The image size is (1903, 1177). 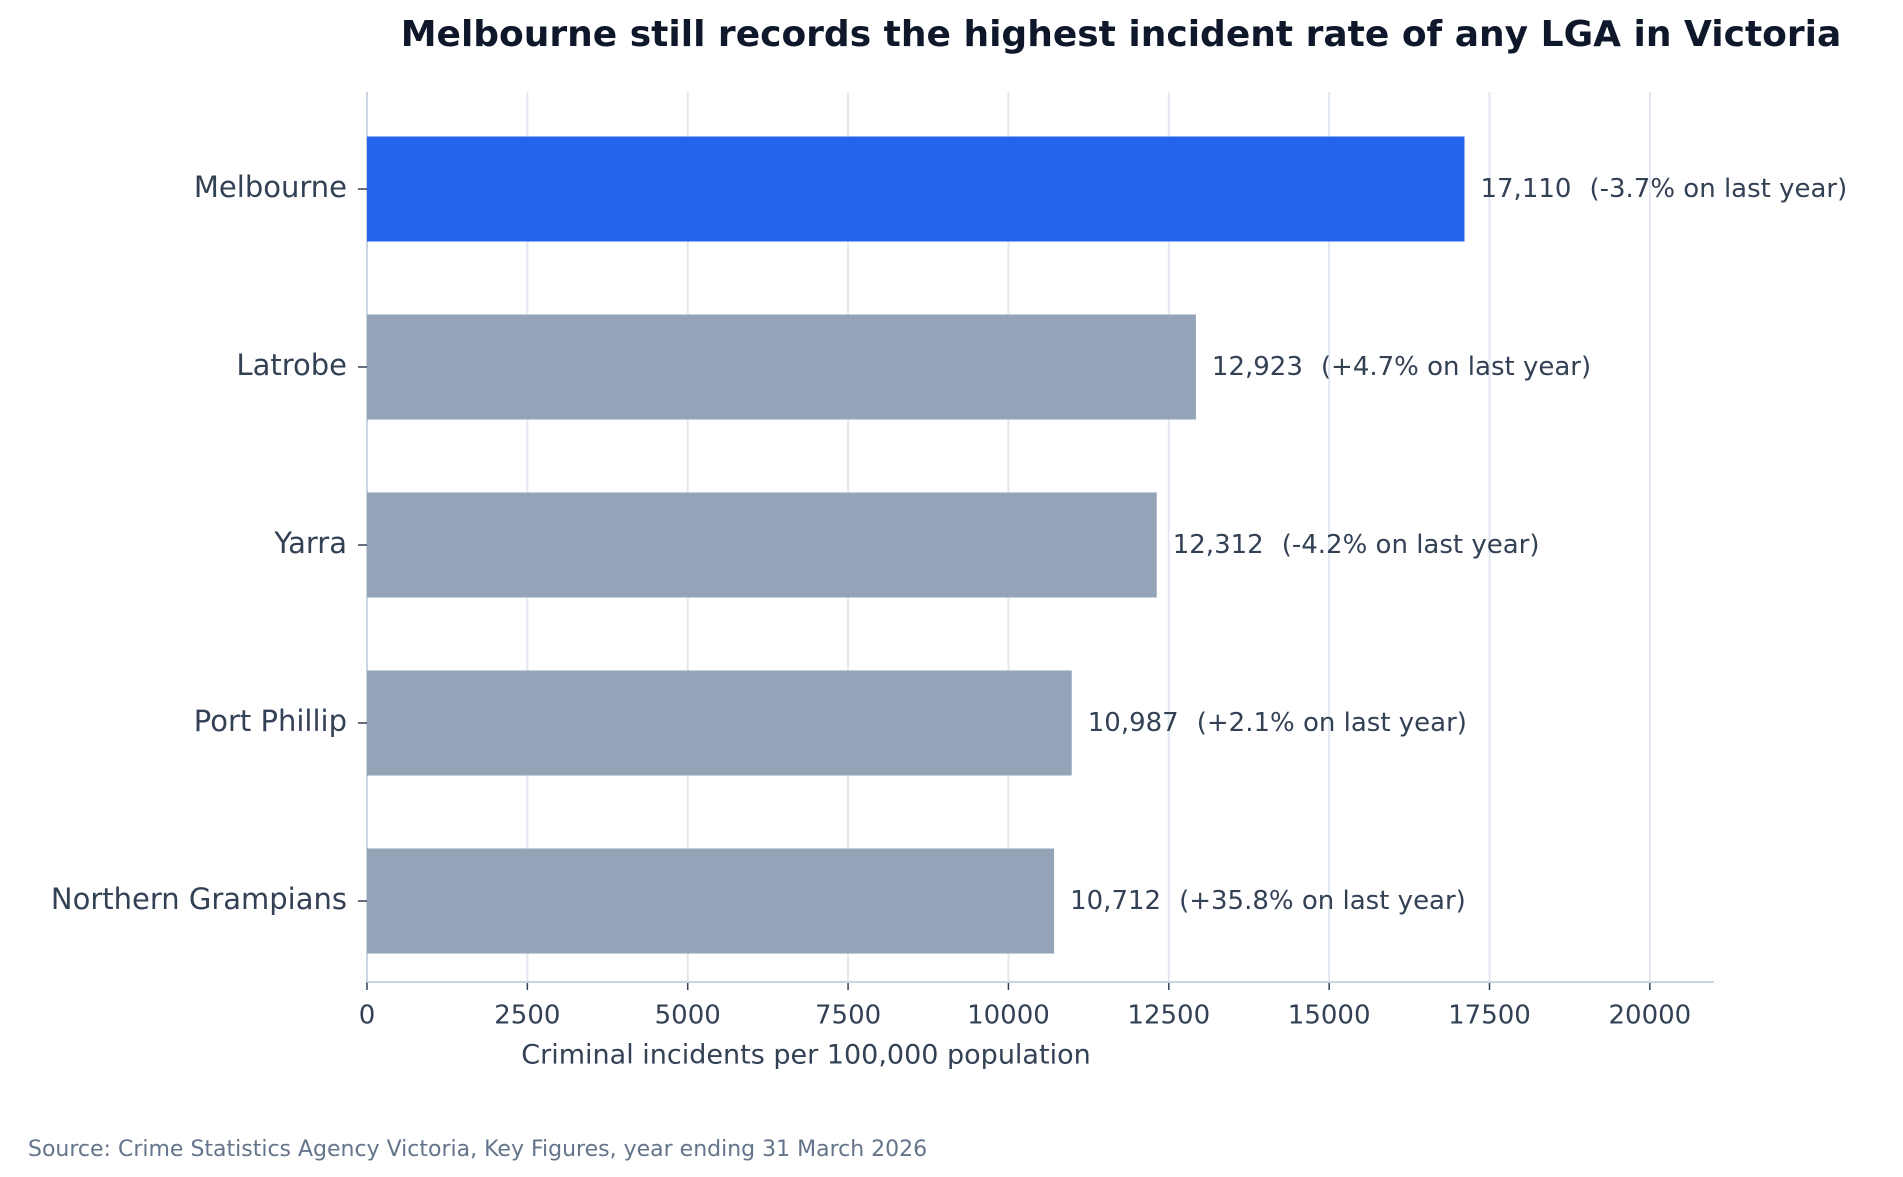 What do you see at coordinates (1649, 1016) in the screenshot?
I see `x-tick-label: 20000` at bounding box center [1649, 1016].